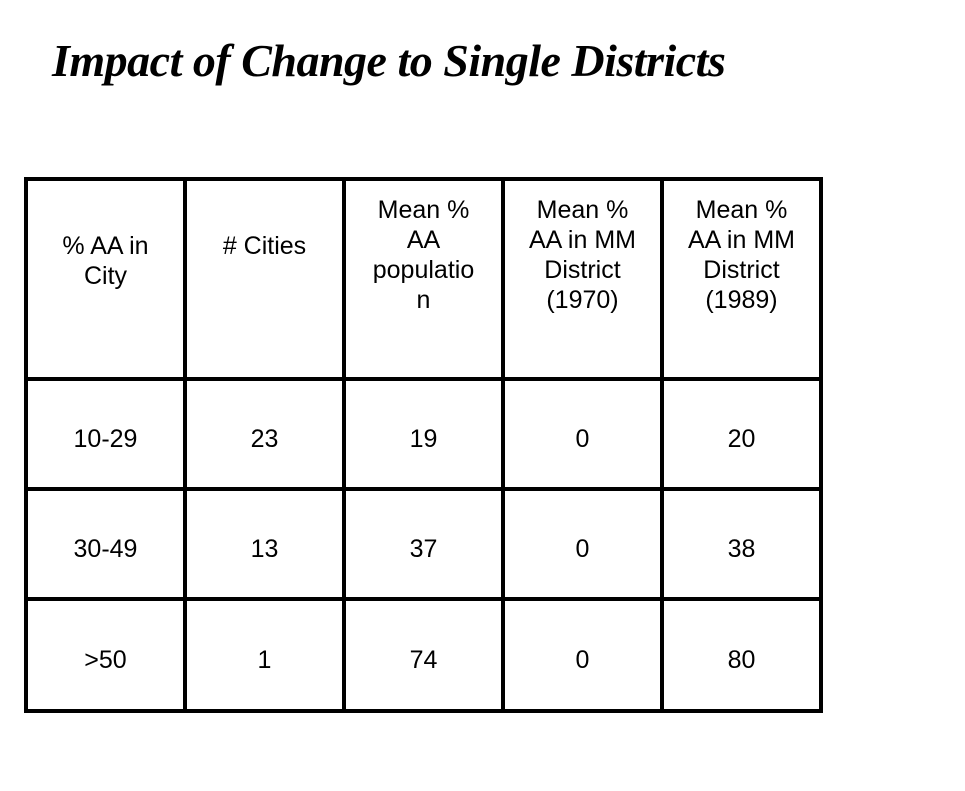 This screenshot has width=965, height=791. I want to click on column-header-mean-pct-aa-population: Mean % AA populatio n, so click(423, 279).